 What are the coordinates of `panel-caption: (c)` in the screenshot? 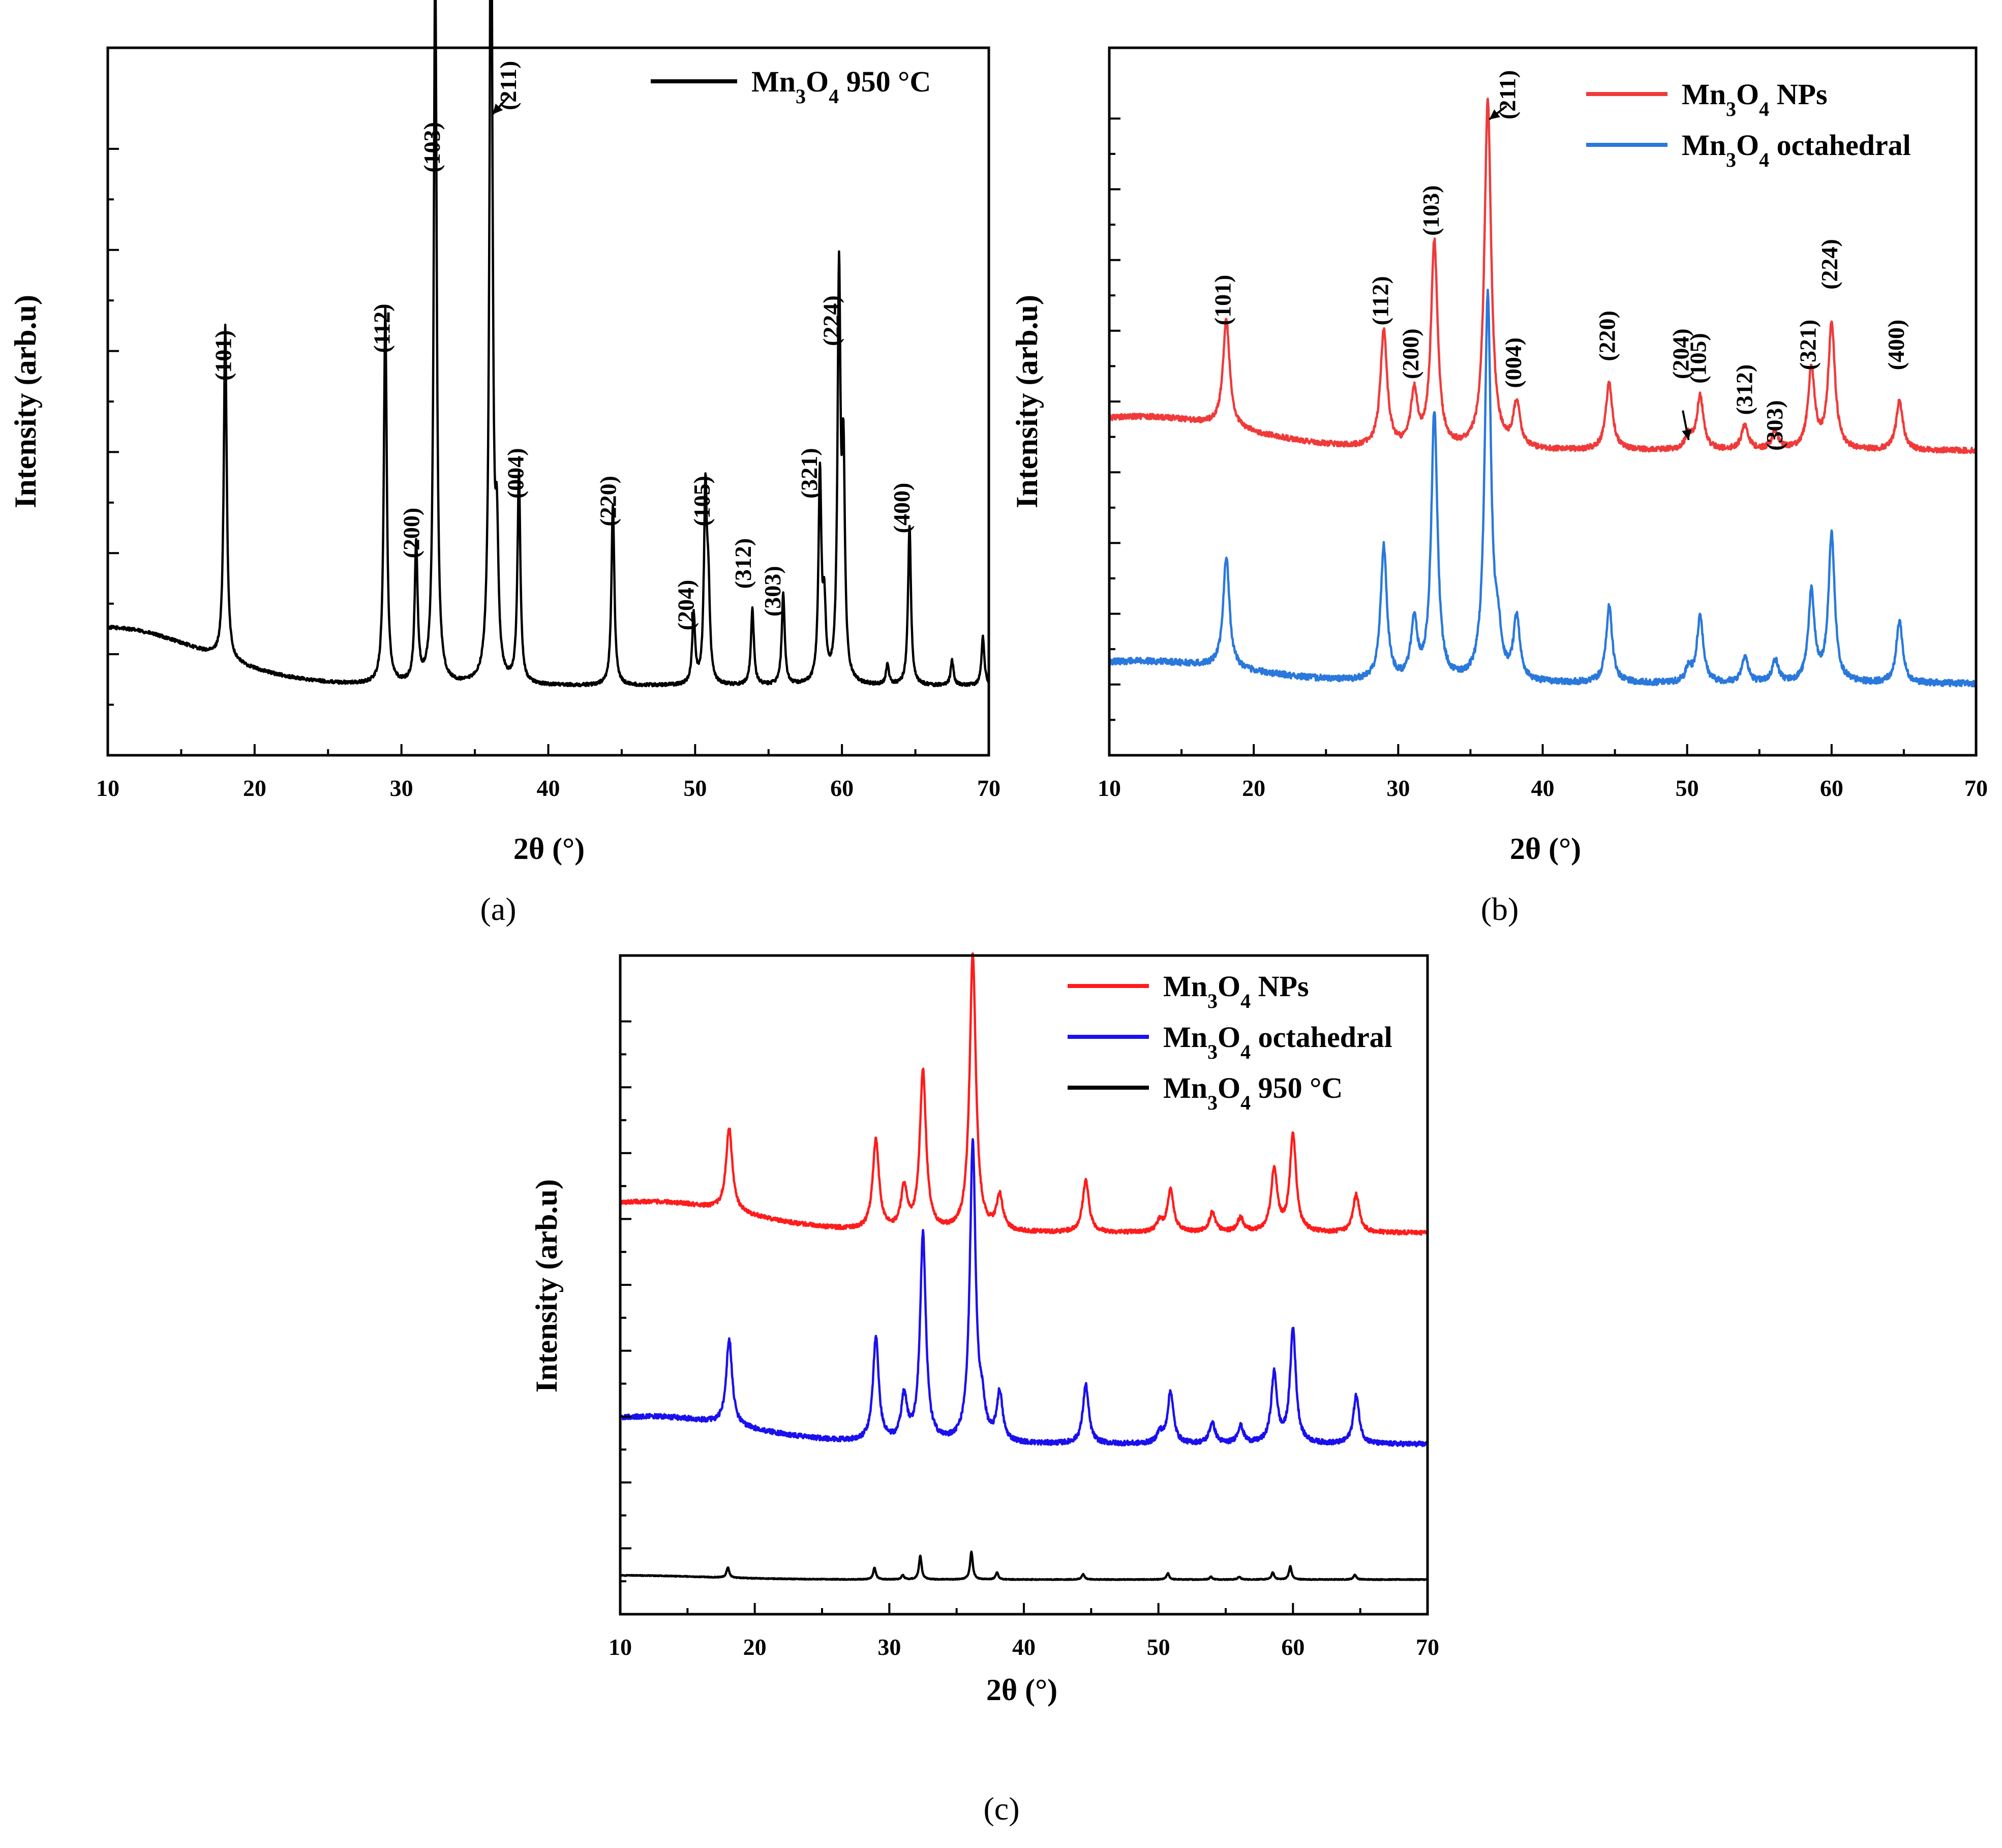 It's located at (1001, 1809).